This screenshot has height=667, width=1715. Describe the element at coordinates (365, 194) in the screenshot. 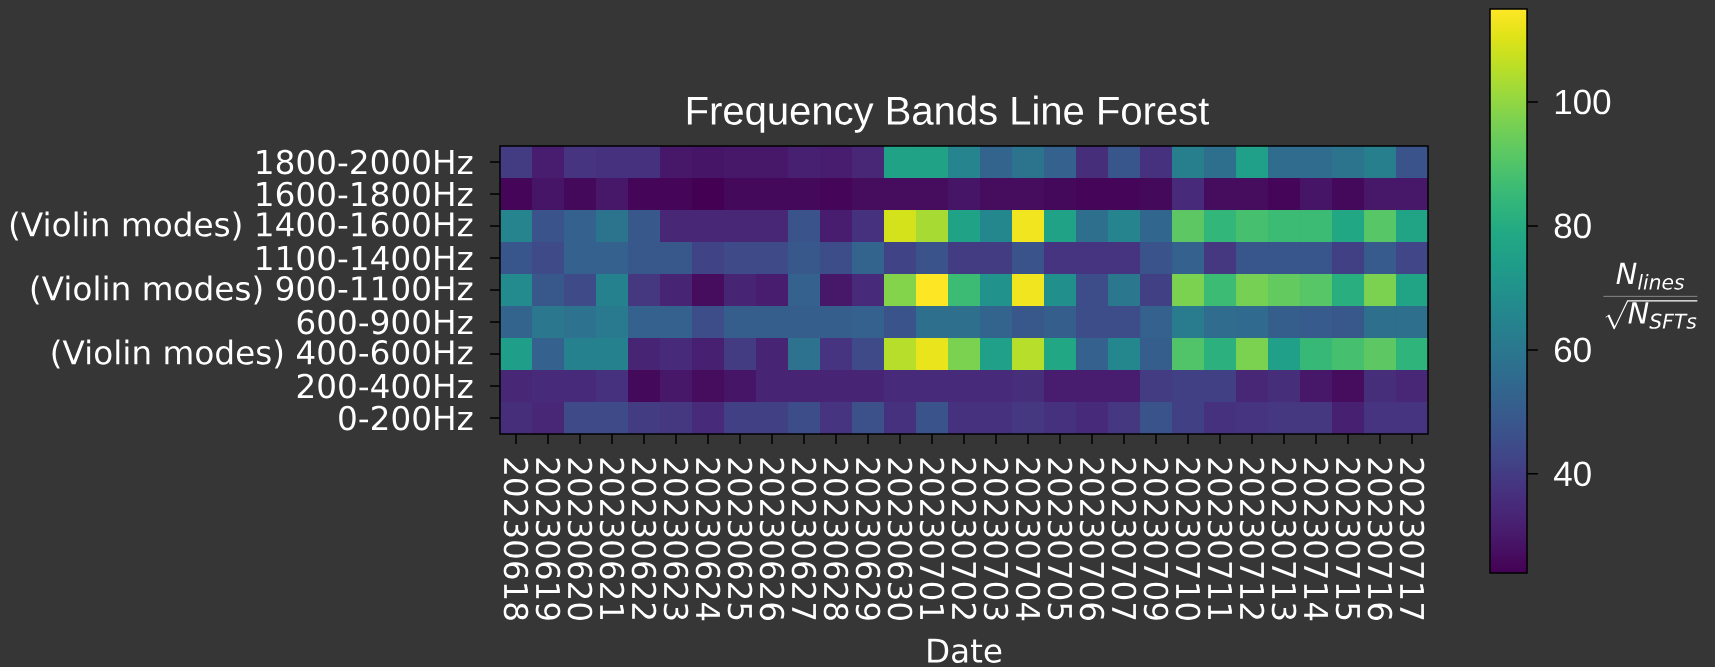

I see `y-tick-label: 1600-1800Hz` at that location.